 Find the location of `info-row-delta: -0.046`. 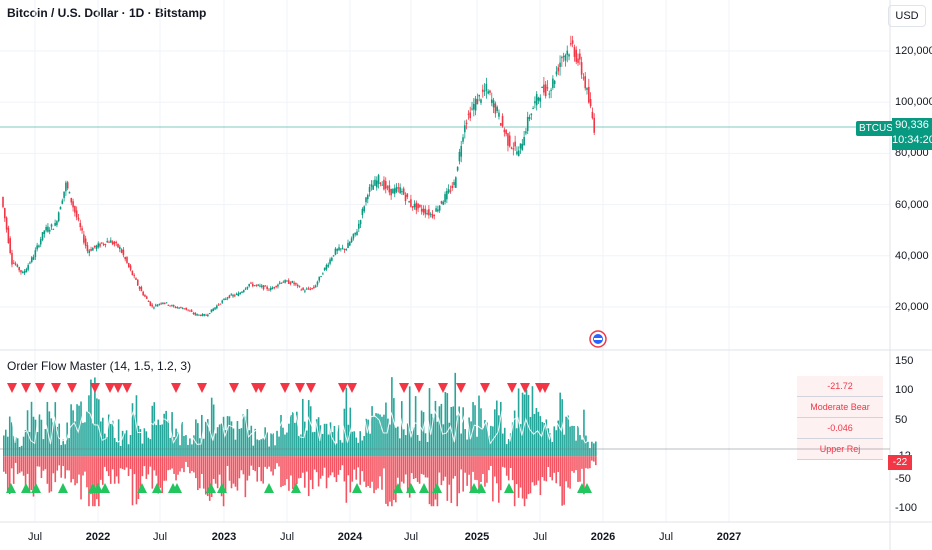

info-row-delta: -0.046 is located at coordinates (840, 428).